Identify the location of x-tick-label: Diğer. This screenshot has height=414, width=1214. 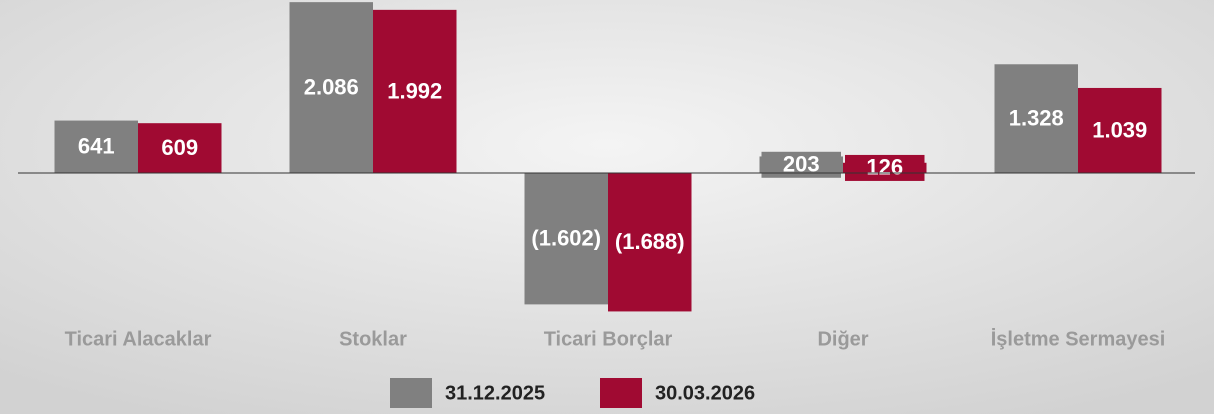
(842, 339).